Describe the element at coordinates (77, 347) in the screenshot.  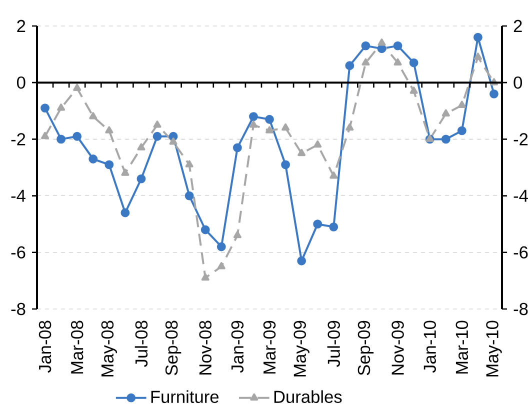
I see `x-tick-label: Mar-08` at that location.